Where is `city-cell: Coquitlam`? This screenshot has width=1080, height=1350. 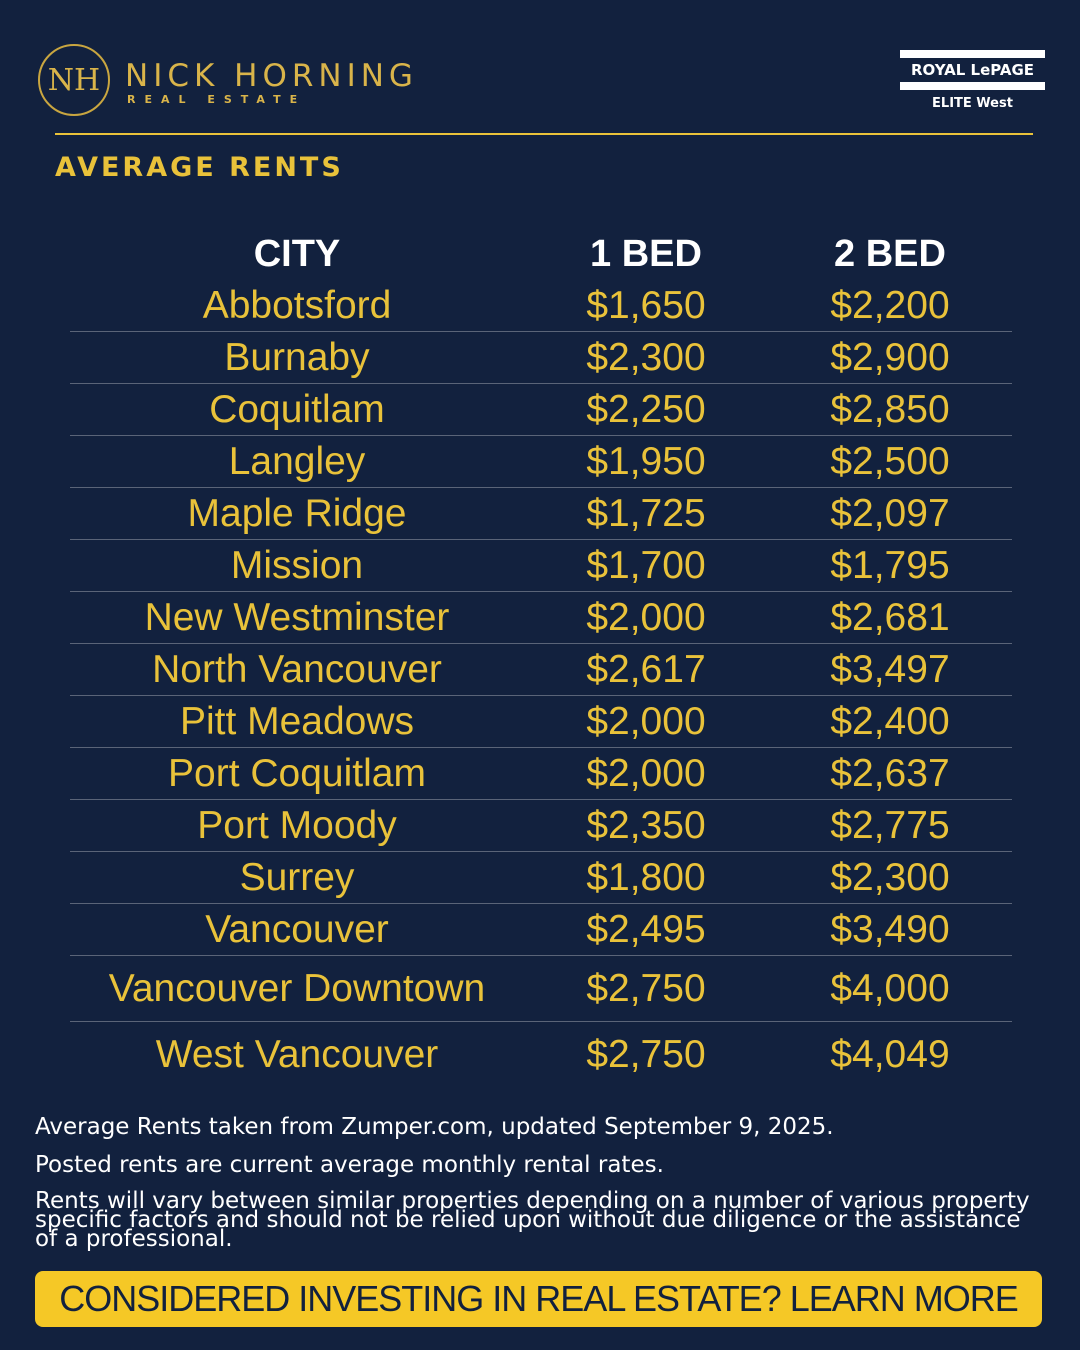 city-cell: Coquitlam is located at coordinates (297, 409).